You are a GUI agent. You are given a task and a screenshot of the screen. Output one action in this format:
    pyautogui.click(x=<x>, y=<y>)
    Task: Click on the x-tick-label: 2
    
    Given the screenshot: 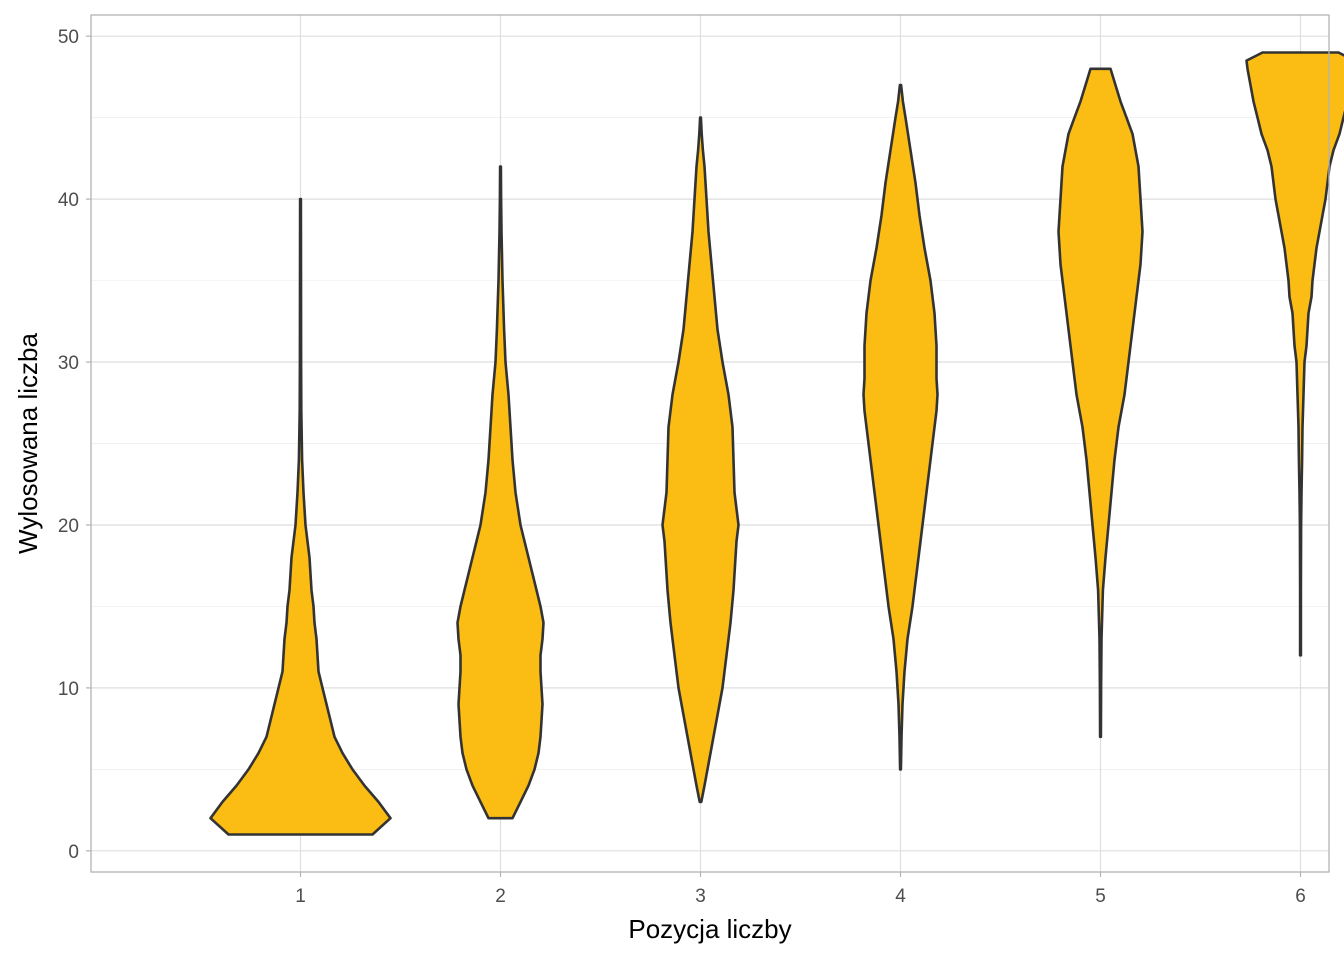 What is the action you would take?
    pyautogui.click(x=500, y=896)
    